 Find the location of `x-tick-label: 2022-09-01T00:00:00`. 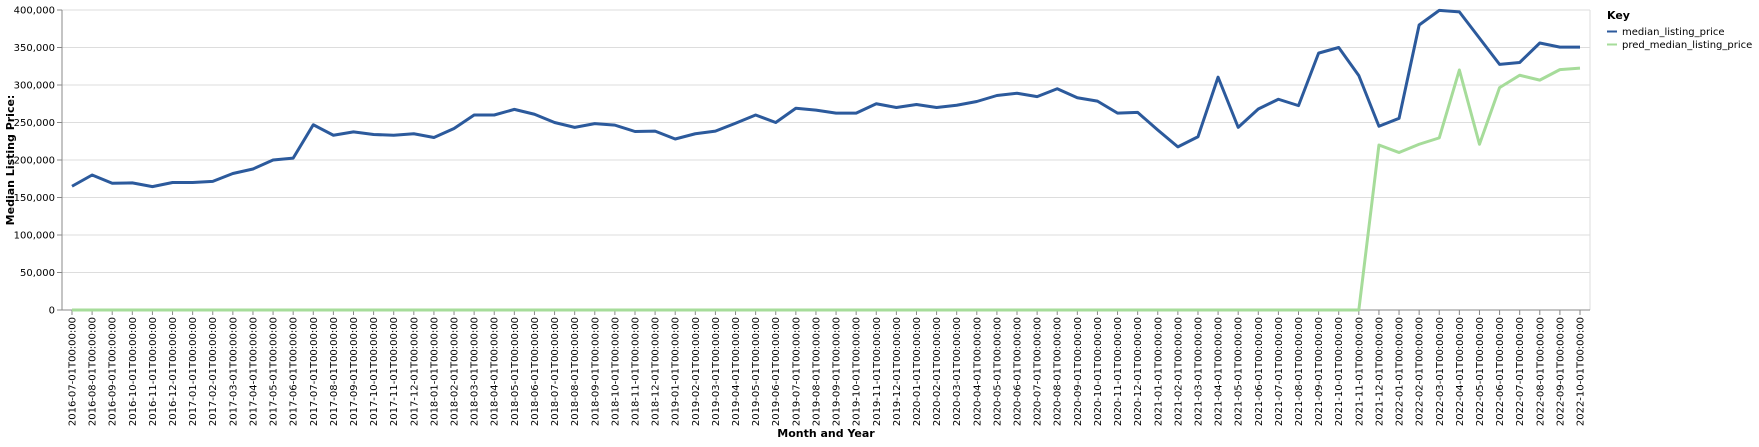

x-tick-label: 2022-09-01T00:00:00 is located at coordinates (1560, 371).